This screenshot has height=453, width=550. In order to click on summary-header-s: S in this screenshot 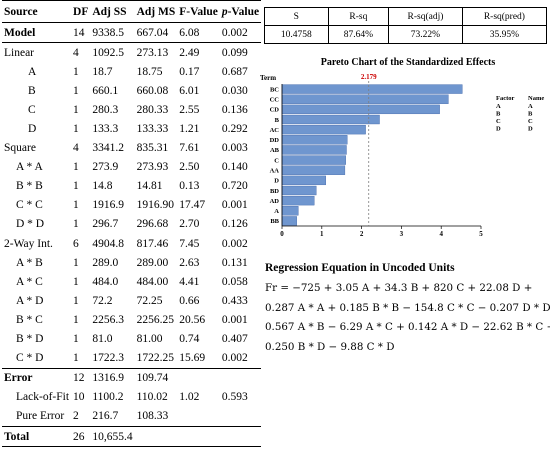, I will do `click(296, 16)`.